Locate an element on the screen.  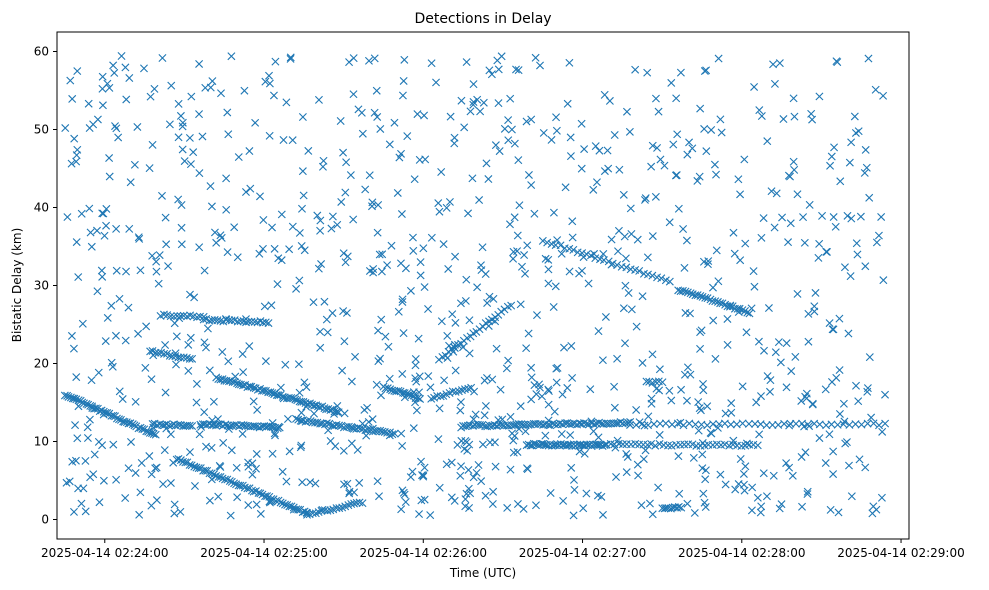
y-tick-label: 10 is located at coordinates (41, 442).